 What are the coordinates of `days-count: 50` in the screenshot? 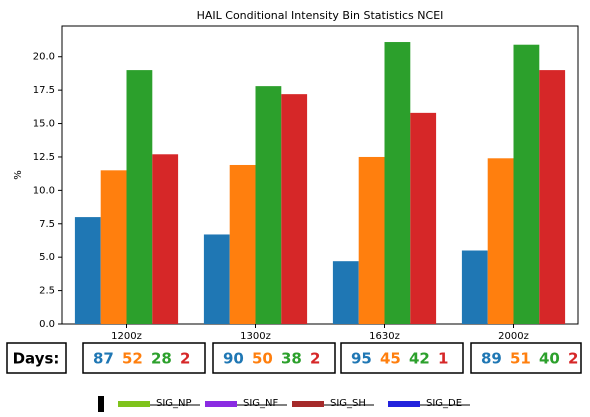 It's located at (262, 359).